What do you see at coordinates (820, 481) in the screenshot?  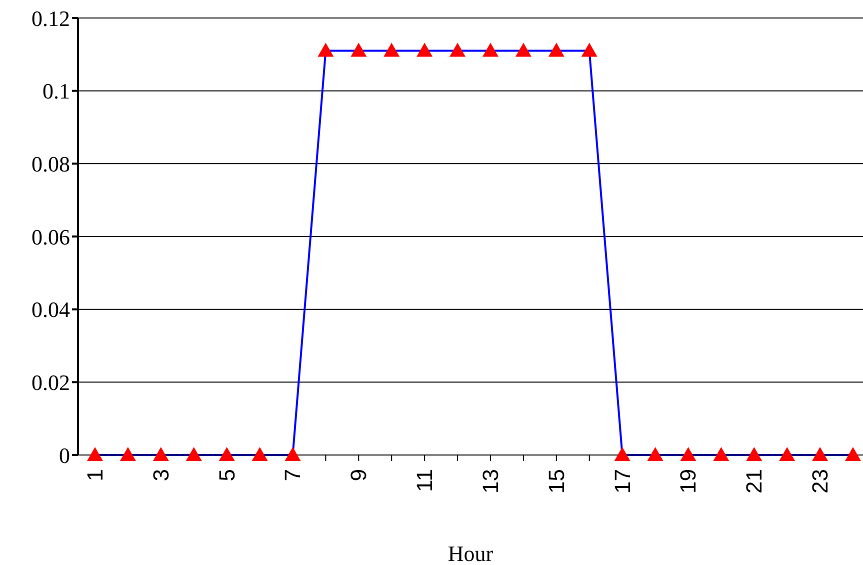 I see `x-tick-label: 23` at bounding box center [820, 481].